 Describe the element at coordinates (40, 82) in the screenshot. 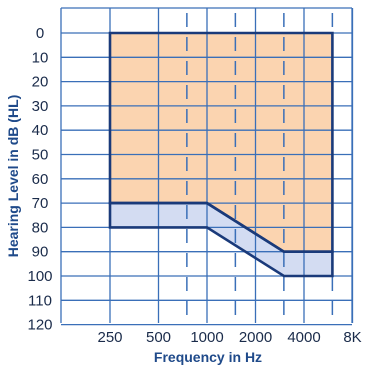

I see `y-tick-label: 20` at that location.